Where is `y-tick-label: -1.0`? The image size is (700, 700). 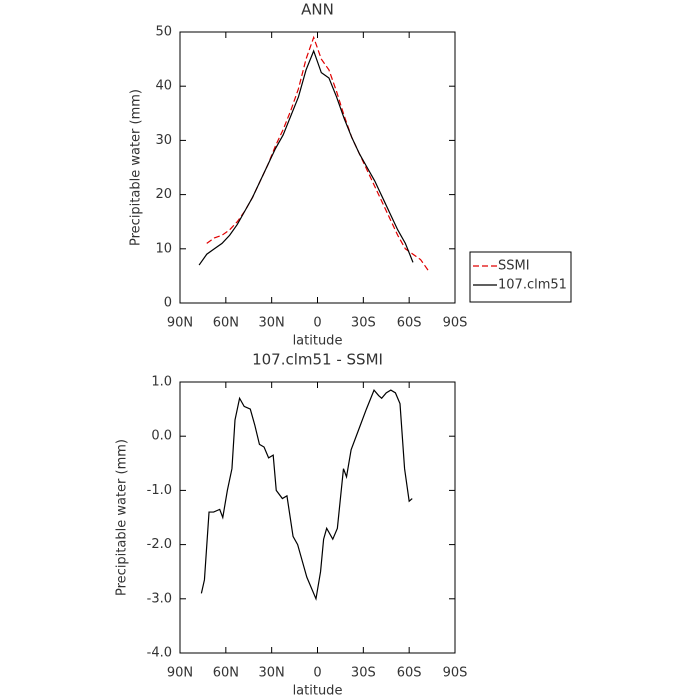 y-tick-label: -1.0 is located at coordinates (159, 490).